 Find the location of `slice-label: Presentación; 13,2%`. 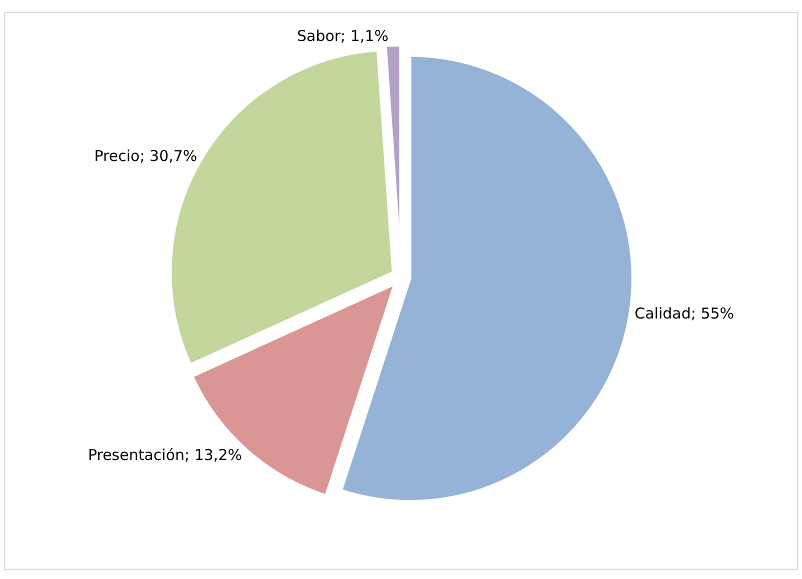

slice-label: Presentación; 13,2% is located at coordinates (165, 455).